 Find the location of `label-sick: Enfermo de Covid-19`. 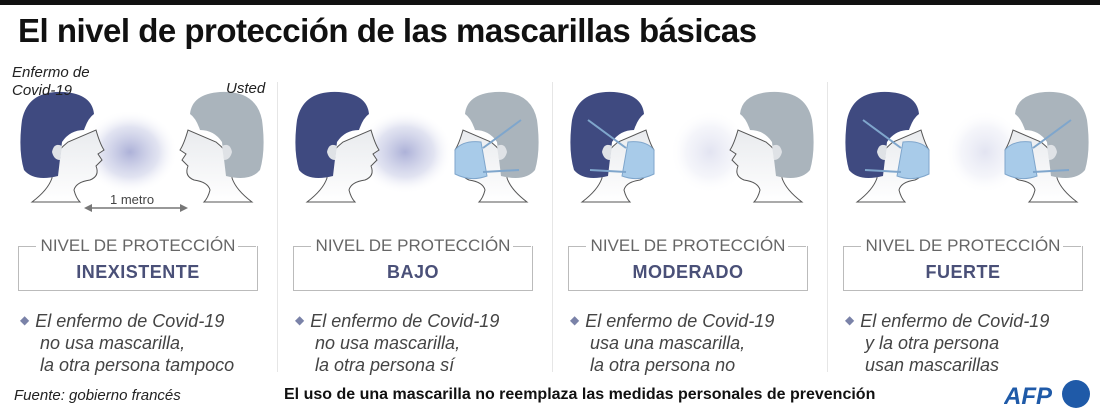

label-sick: Enfermo de Covid-19 is located at coordinates (51, 82).